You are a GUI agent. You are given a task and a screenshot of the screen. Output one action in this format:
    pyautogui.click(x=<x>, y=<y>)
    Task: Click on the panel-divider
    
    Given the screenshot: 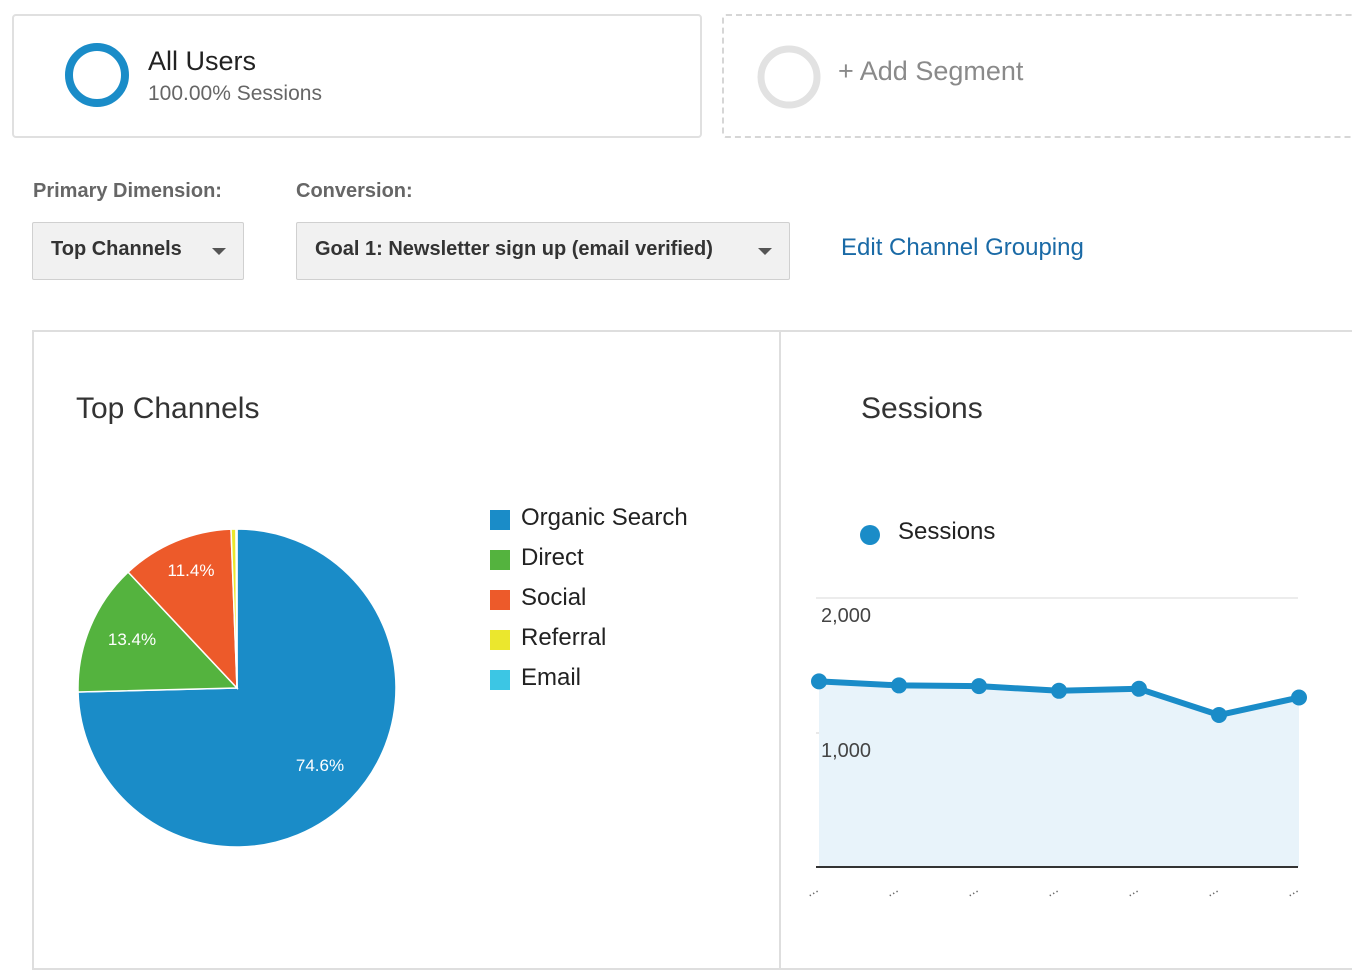 What is the action you would take?
    pyautogui.click(x=780, y=651)
    